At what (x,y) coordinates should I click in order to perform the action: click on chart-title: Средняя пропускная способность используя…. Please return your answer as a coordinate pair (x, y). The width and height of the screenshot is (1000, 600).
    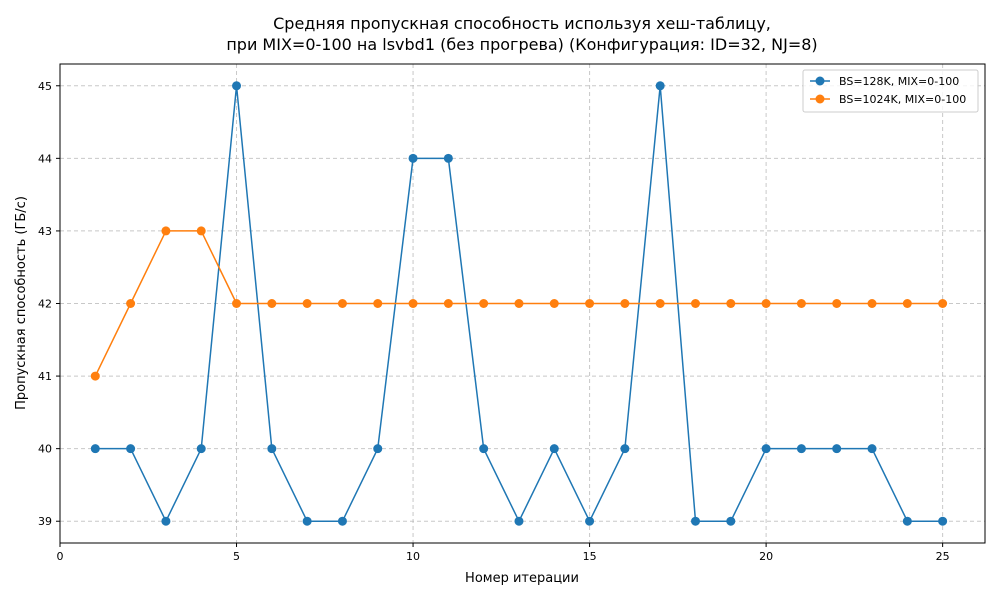
    Looking at the image, I should click on (522, 23).